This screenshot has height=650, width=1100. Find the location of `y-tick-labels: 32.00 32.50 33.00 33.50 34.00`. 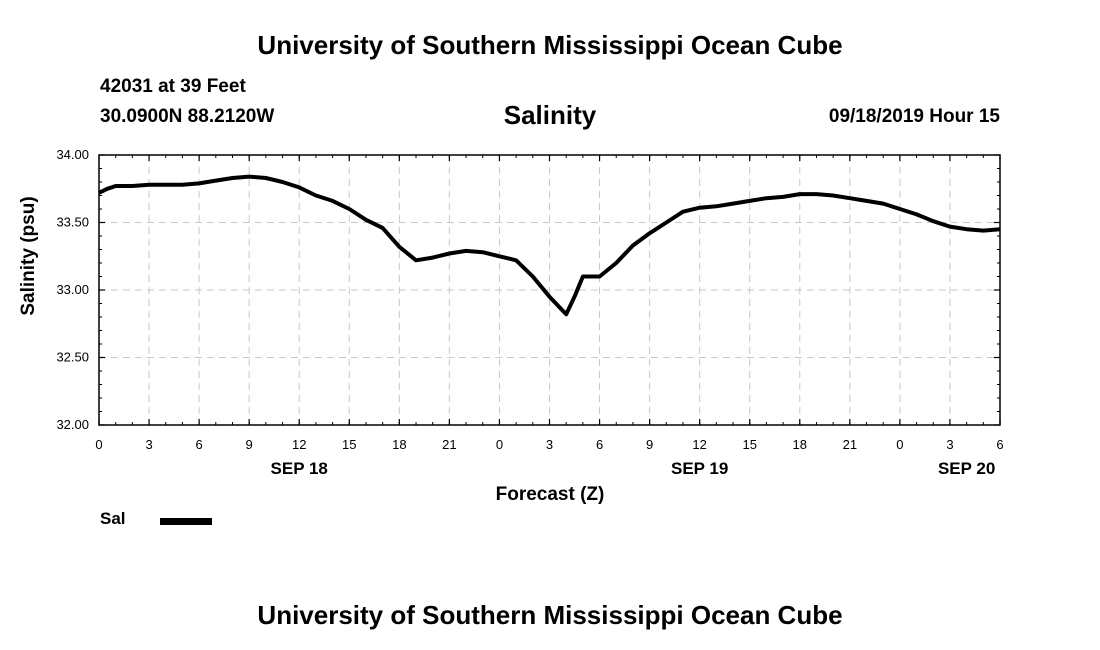

y-tick-labels: 32.00 32.50 33.00 33.50 34.00 is located at coordinates (72, 289).